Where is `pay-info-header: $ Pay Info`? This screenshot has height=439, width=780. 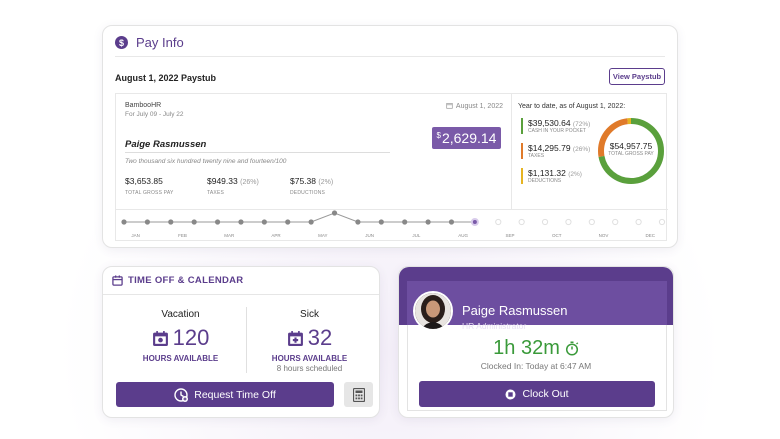
pay-info-header: $ Pay Info is located at coordinates (149, 42).